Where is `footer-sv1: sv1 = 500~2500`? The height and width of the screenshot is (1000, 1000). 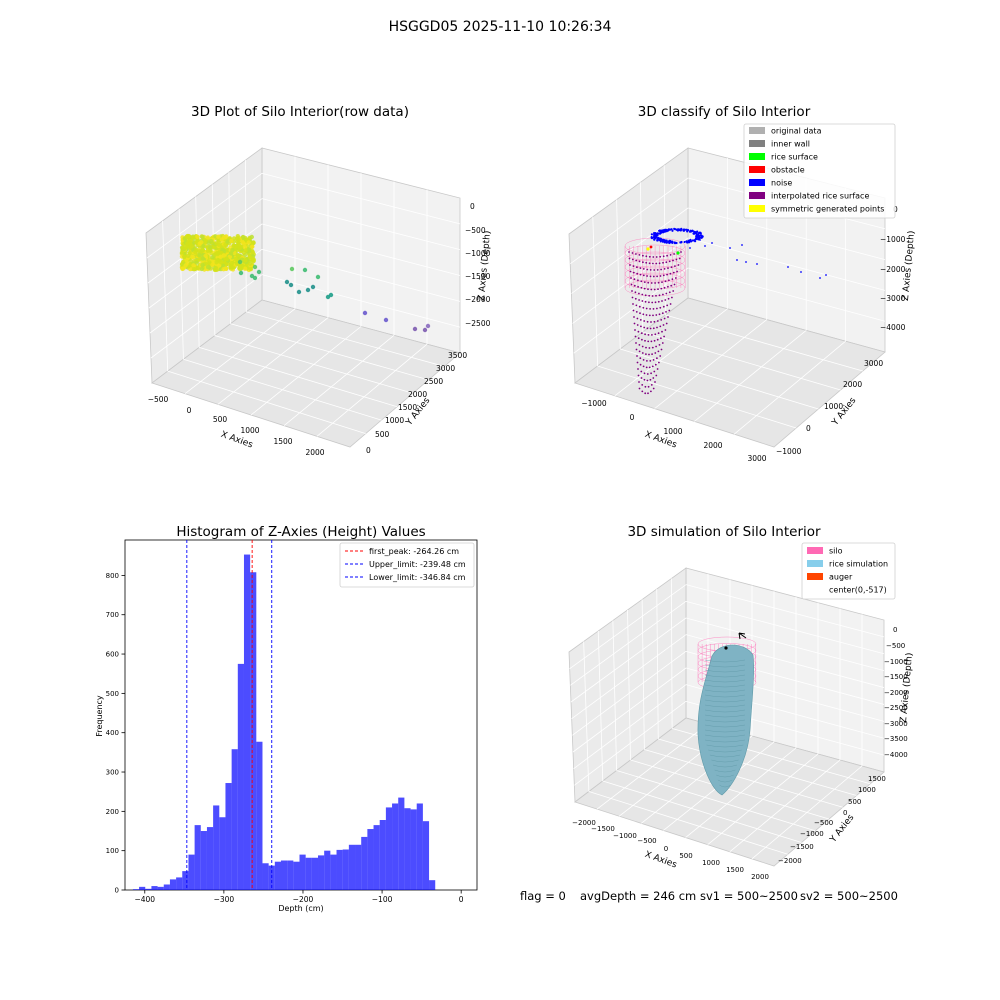
footer-sv1: sv1 = 500~2500 is located at coordinates (749, 896).